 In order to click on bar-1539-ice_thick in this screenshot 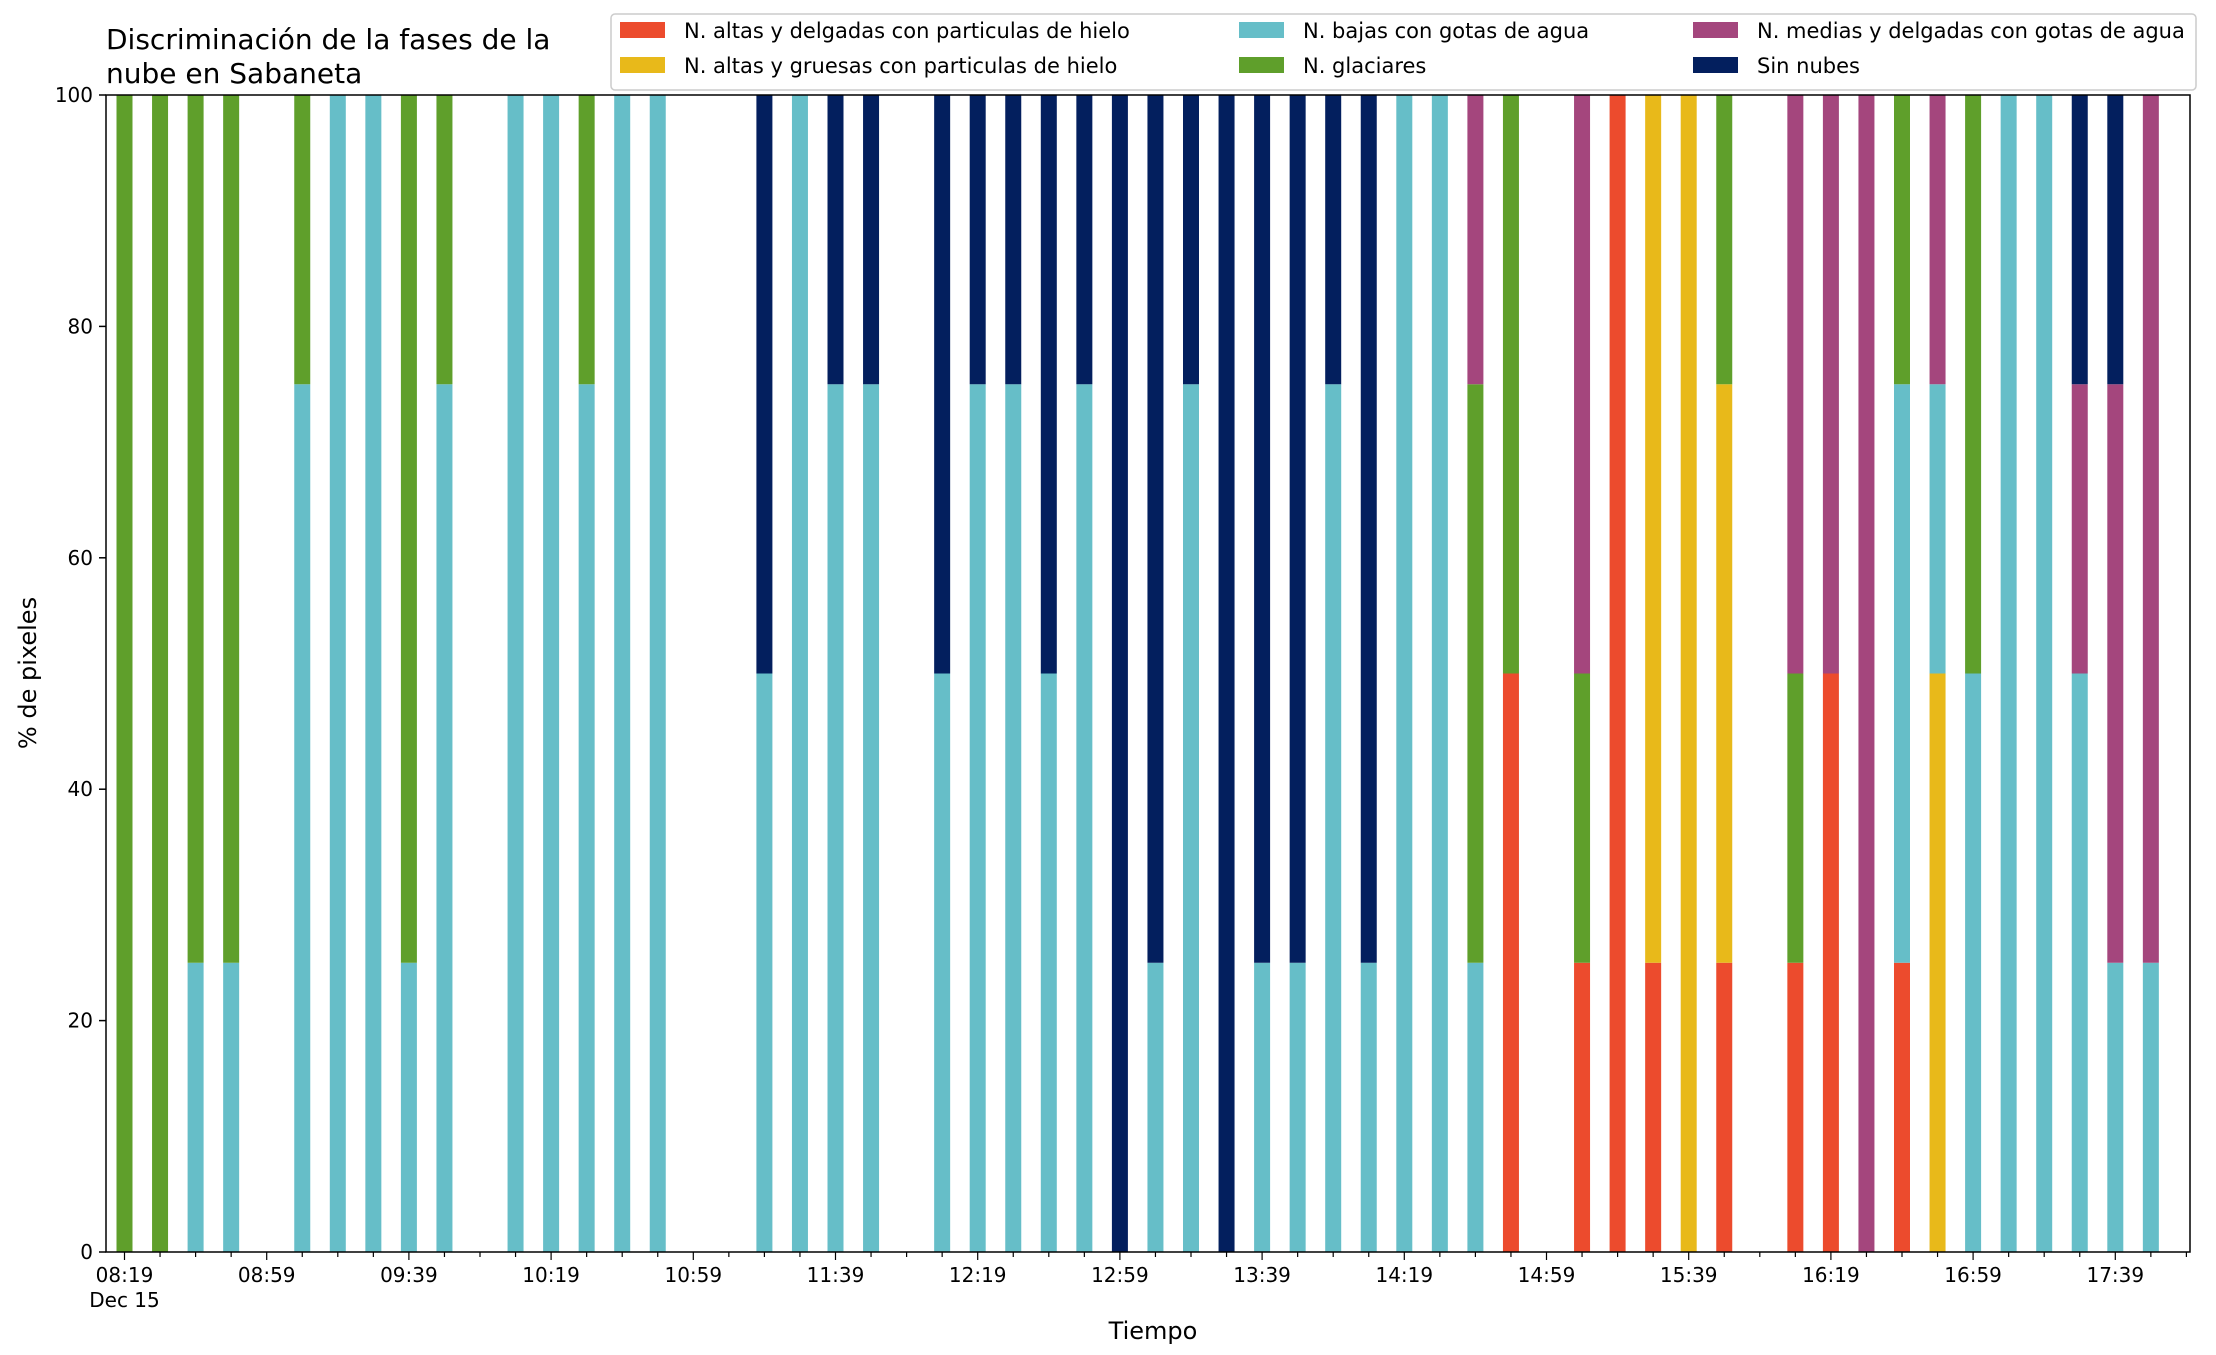, I will do `click(1688, 673)`.